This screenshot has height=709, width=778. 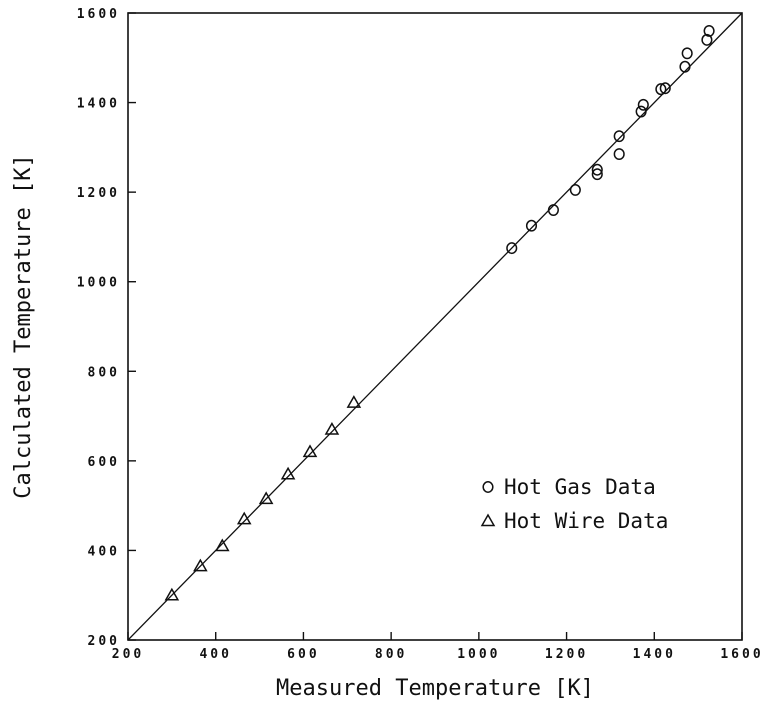 What do you see at coordinates (98, 104) in the screenshot?
I see `y-tick-label: 1400` at bounding box center [98, 104].